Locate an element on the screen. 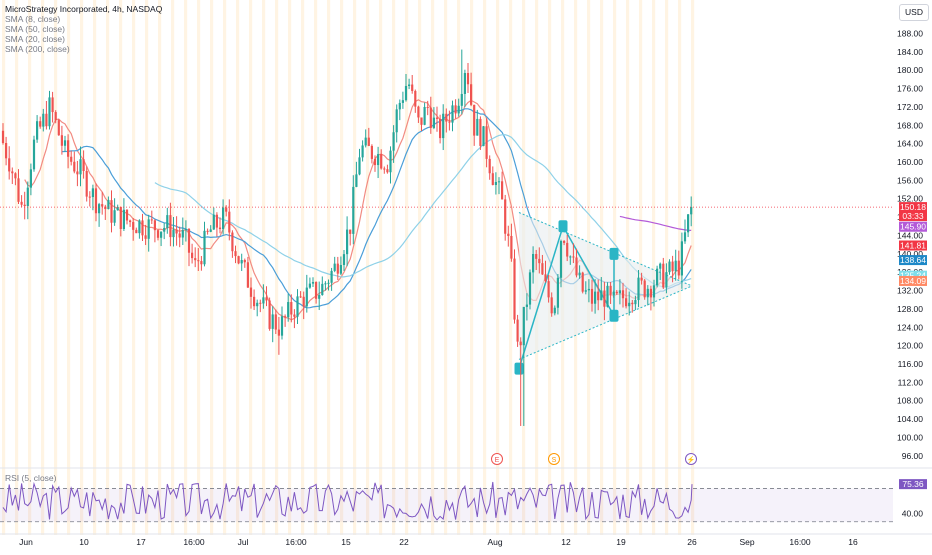  price-tick-label: 184.00 is located at coordinates (910, 52).